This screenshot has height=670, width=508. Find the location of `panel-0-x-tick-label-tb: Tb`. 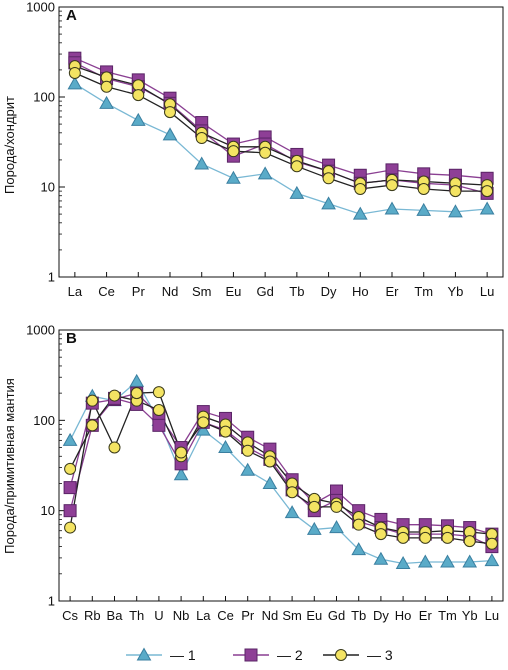

panel-0-x-tick-label-tb: Tb is located at coordinates (296, 291).